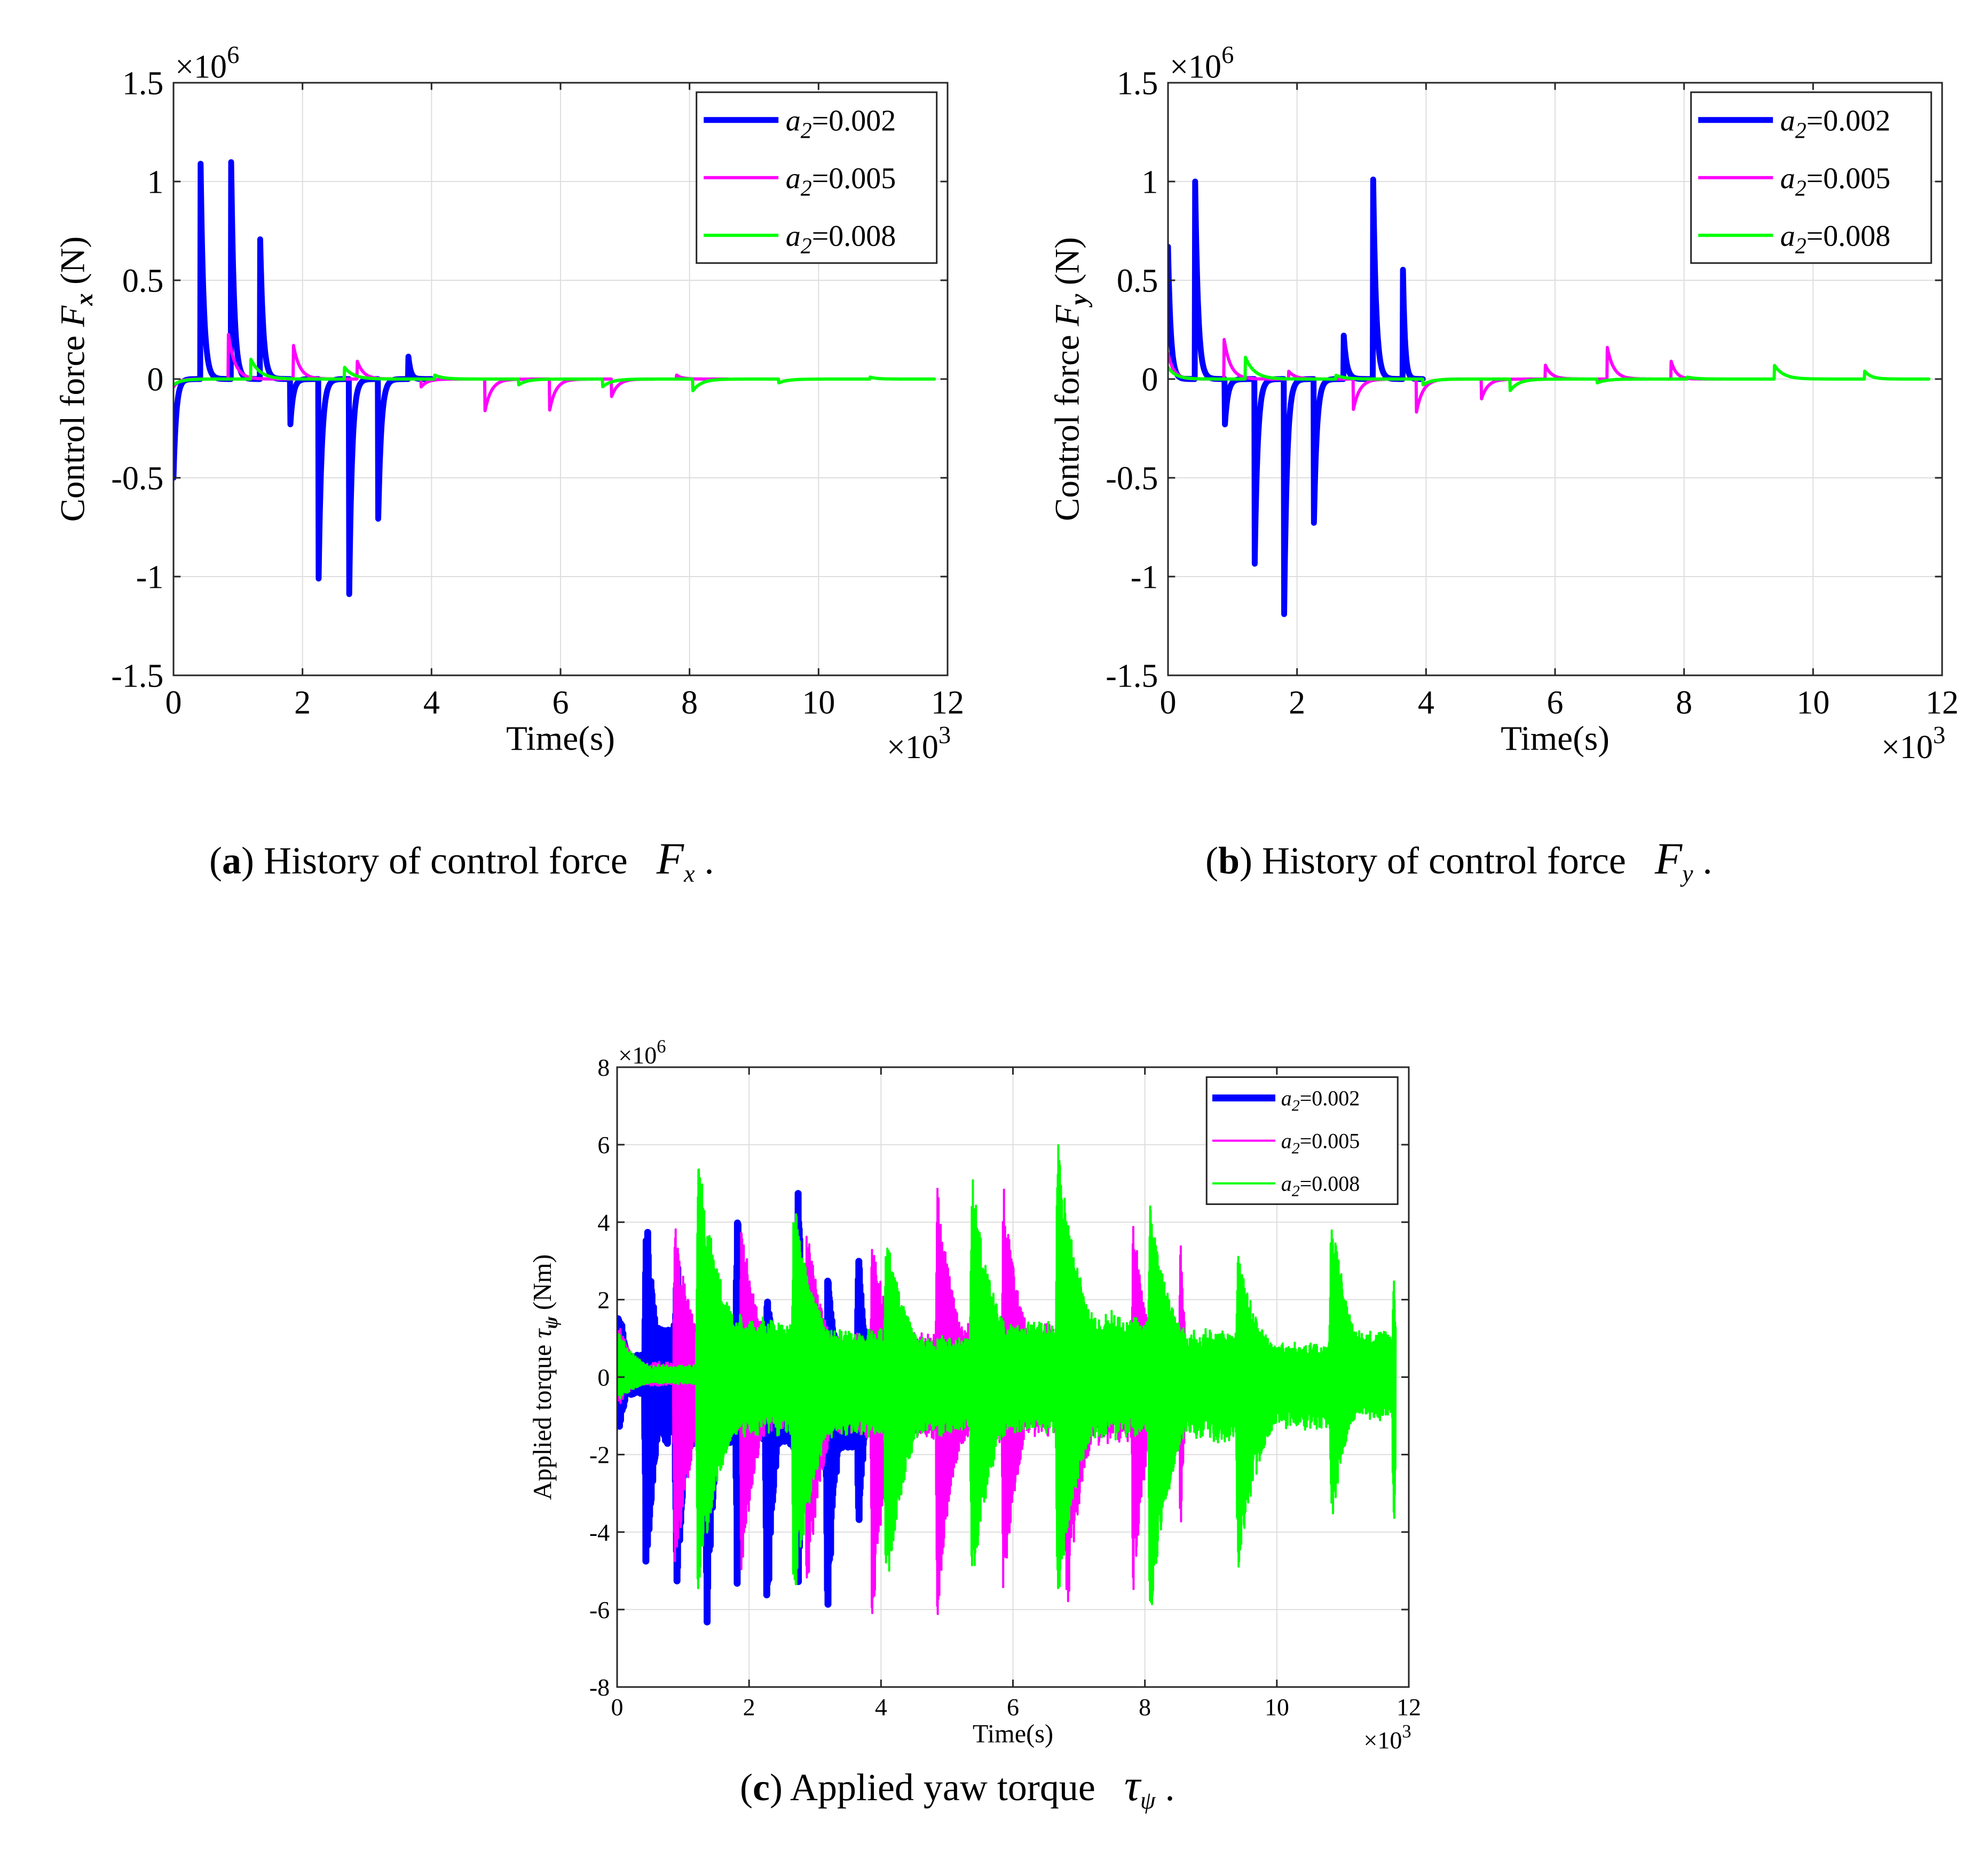 This screenshot has height=1868, width=1988. What do you see at coordinates (155, 183) in the screenshot?
I see `y-tick-label: 1` at bounding box center [155, 183].